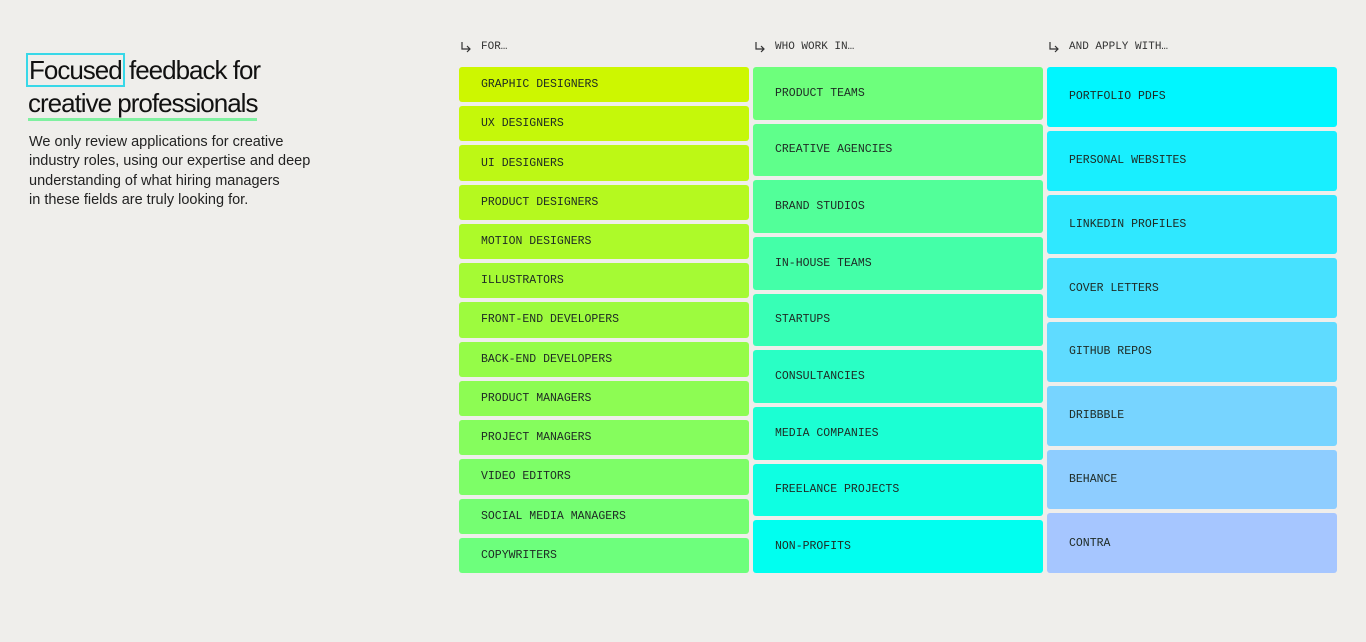 The width and height of the screenshot is (1366, 642). Describe the element at coordinates (604, 281) in the screenshot. I see `list-item: ILLUSTRATORS` at that location.